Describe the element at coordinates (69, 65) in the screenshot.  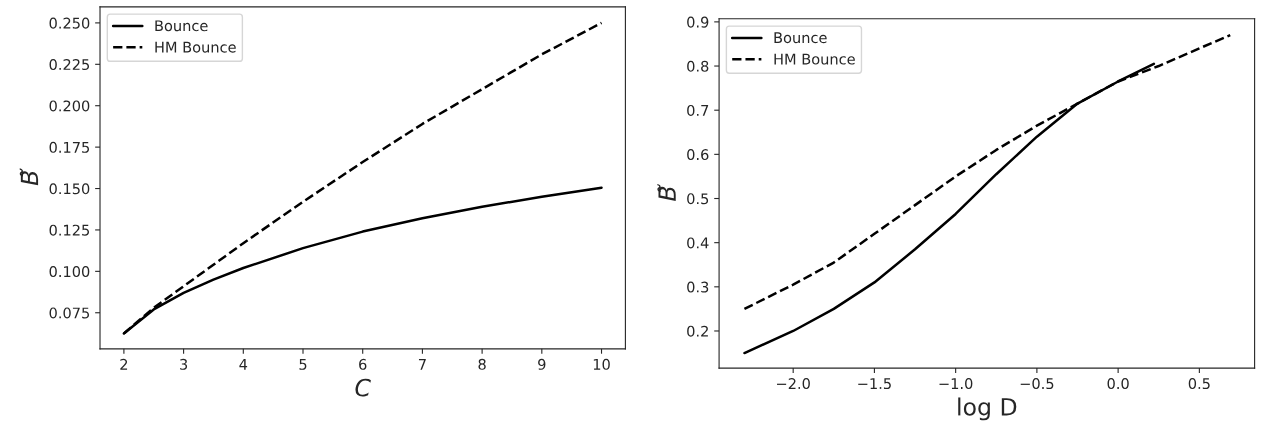
I see `y-tick-label: 0.225` at that location.